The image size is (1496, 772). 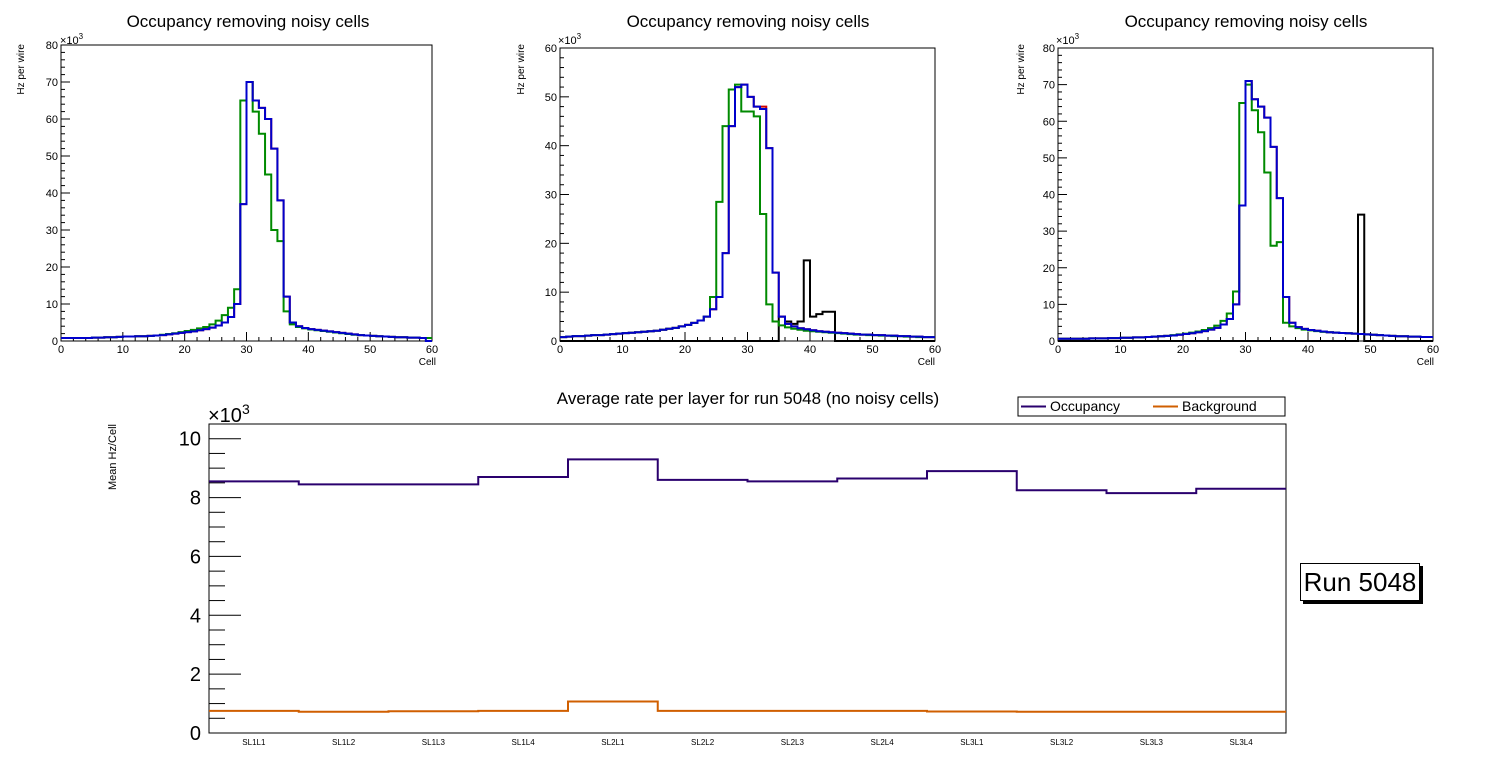 What do you see at coordinates (1219, 406) in the screenshot?
I see `legend-background-label: Background` at bounding box center [1219, 406].